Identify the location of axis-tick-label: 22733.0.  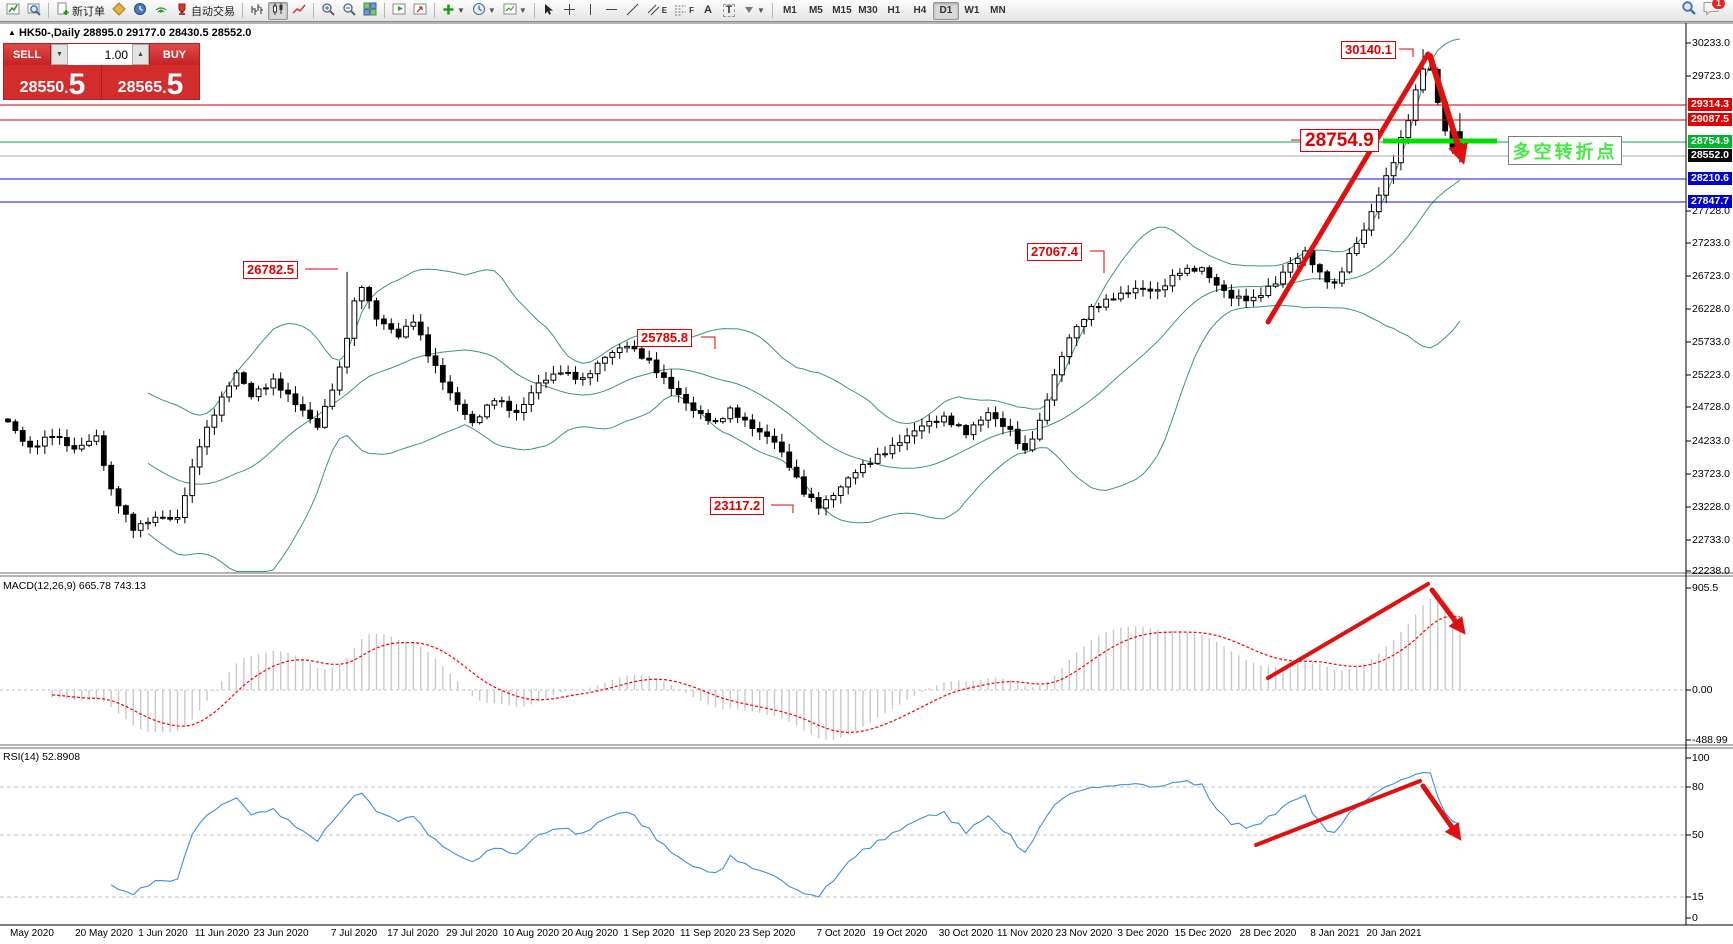
(1711, 540).